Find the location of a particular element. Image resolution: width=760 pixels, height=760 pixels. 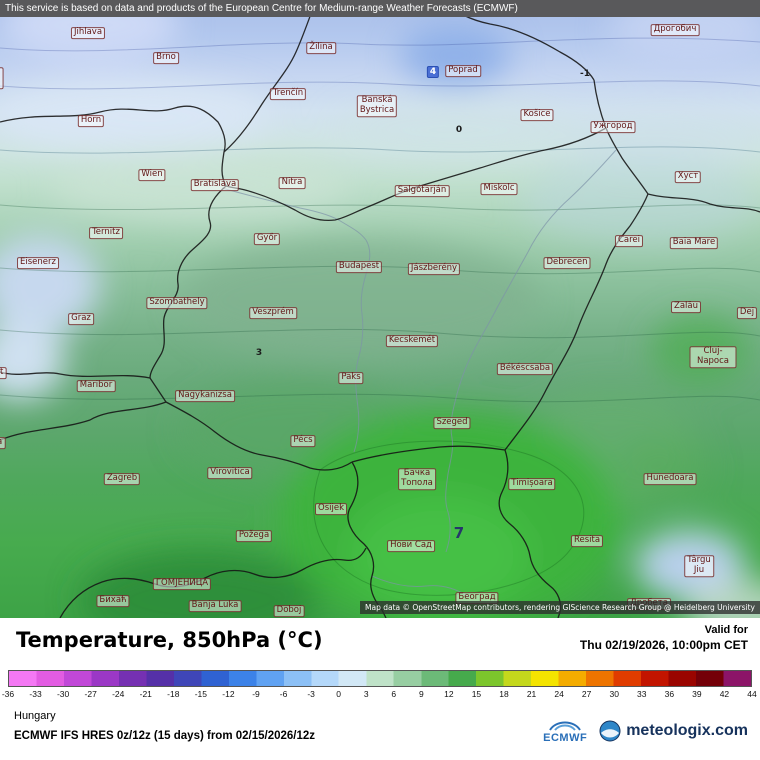

valid-for-label: Valid for is located at coordinates (726, 630).